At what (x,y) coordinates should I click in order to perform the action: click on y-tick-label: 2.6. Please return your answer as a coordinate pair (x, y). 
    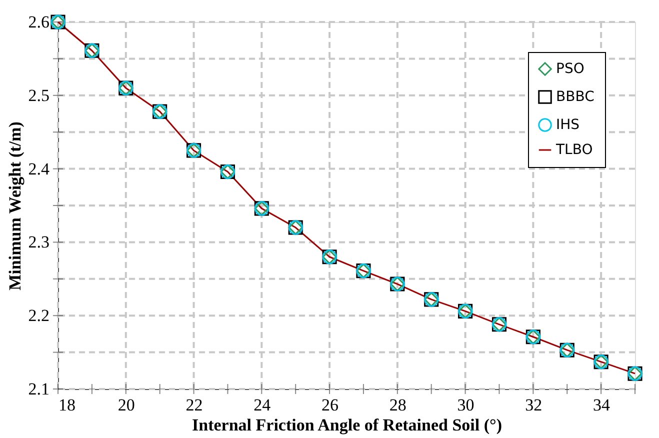
    Looking at the image, I should click on (39, 22).